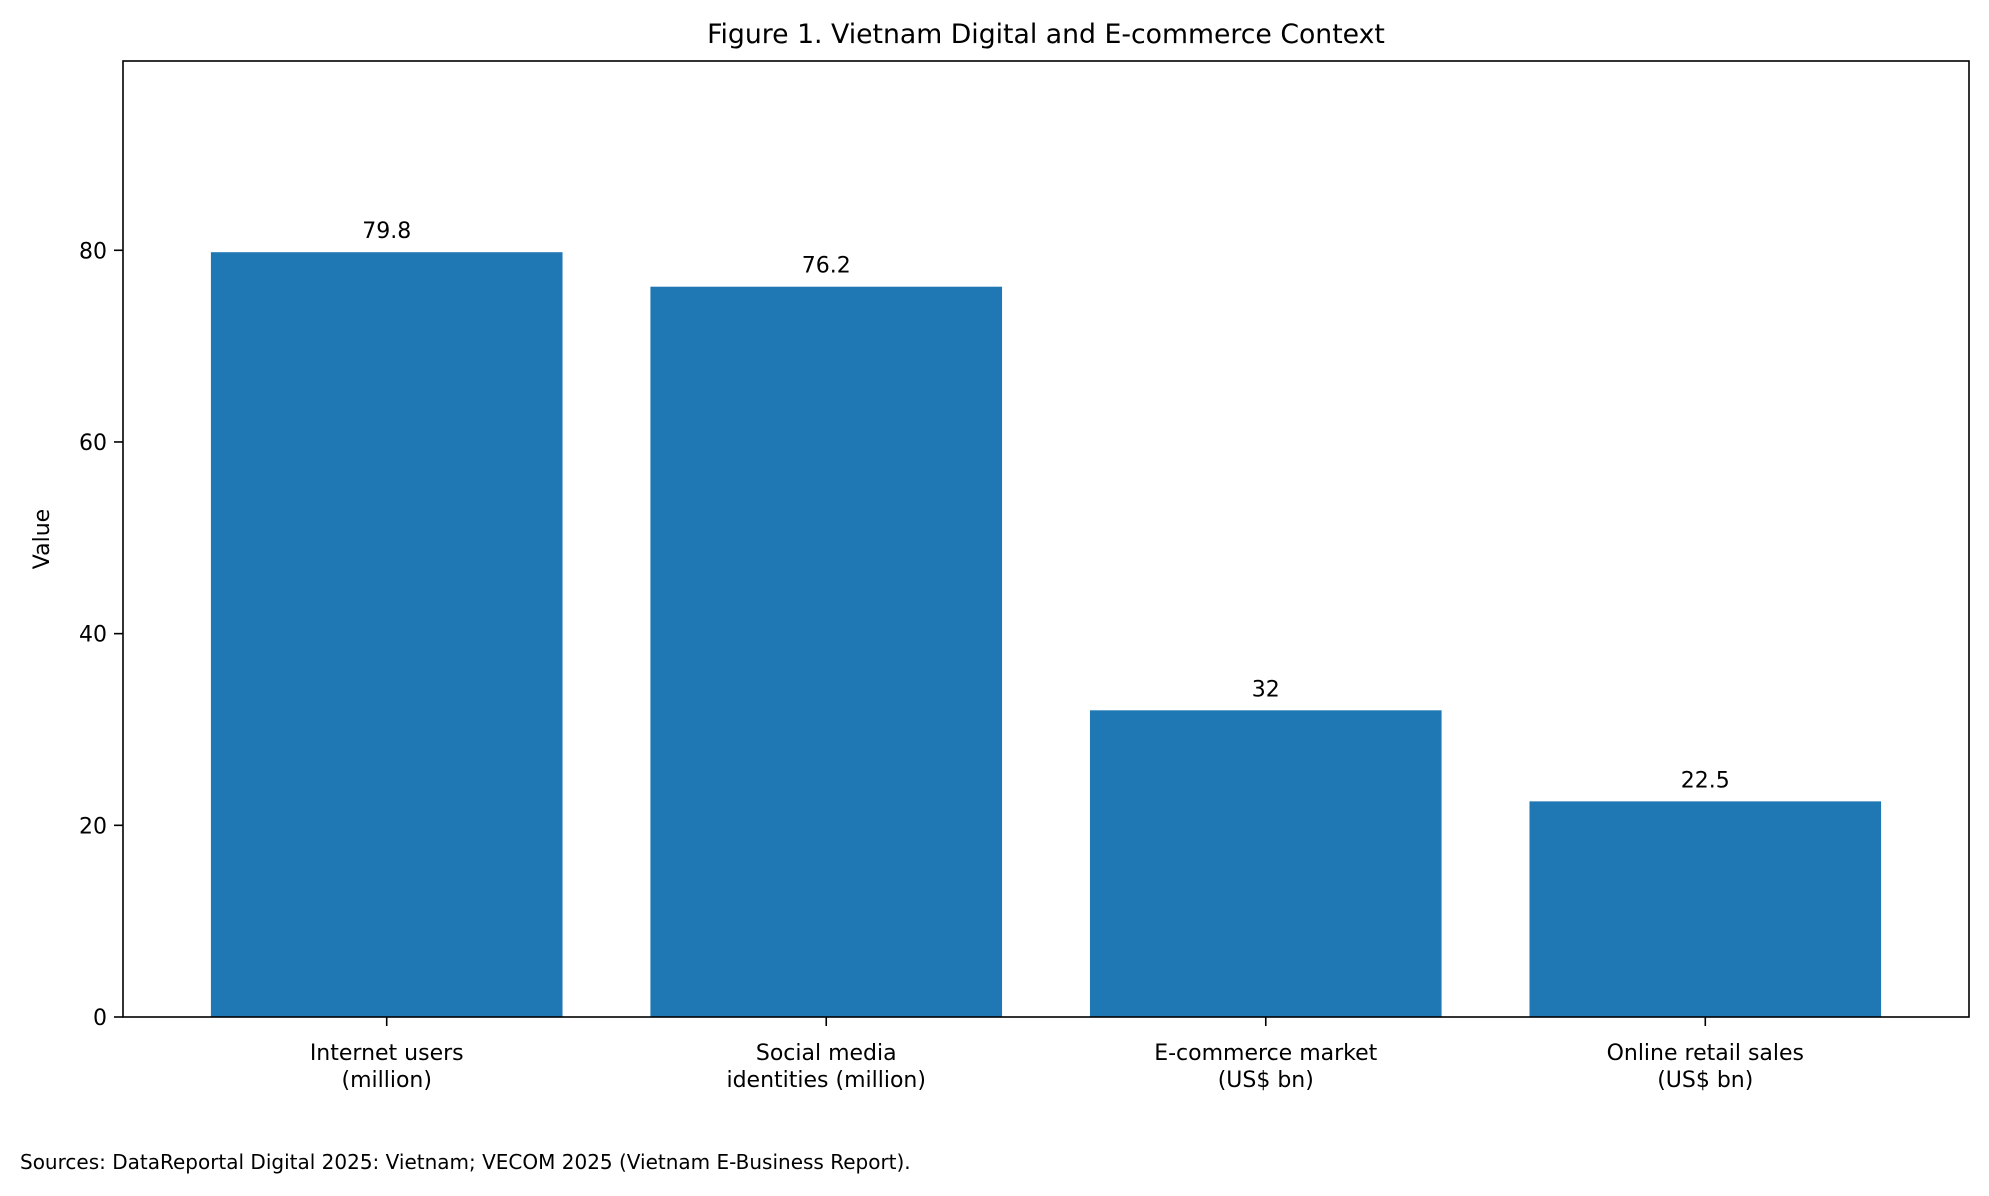 The height and width of the screenshot is (1196, 1989). What do you see at coordinates (42, 539) in the screenshot?
I see `y-axis-label: Value` at bounding box center [42, 539].